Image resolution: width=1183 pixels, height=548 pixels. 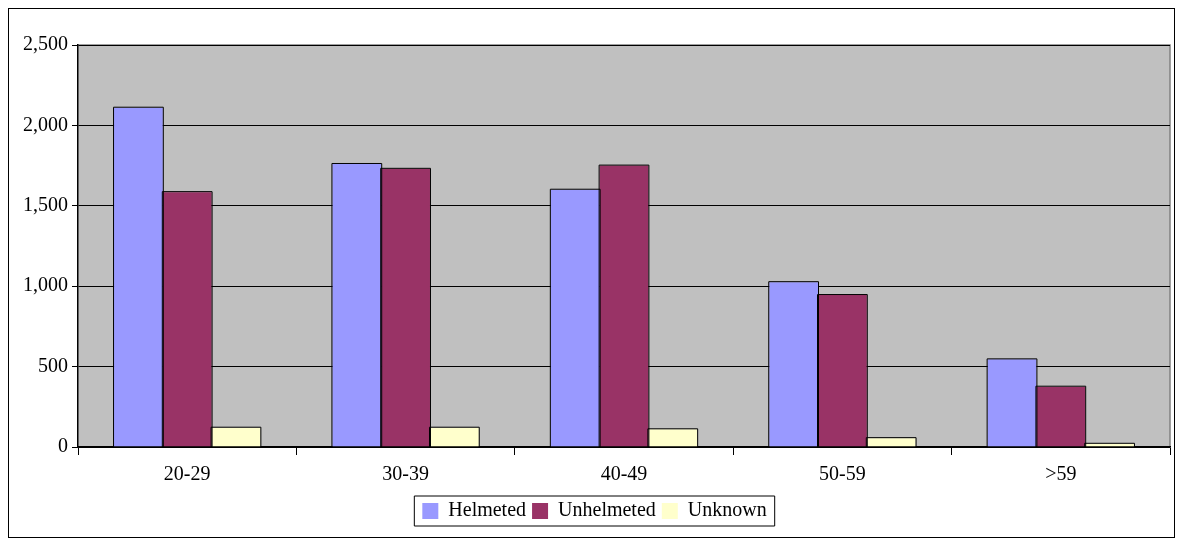 What do you see at coordinates (842, 473) in the screenshot?
I see `x-tick-label: 50-59` at bounding box center [842, 473].